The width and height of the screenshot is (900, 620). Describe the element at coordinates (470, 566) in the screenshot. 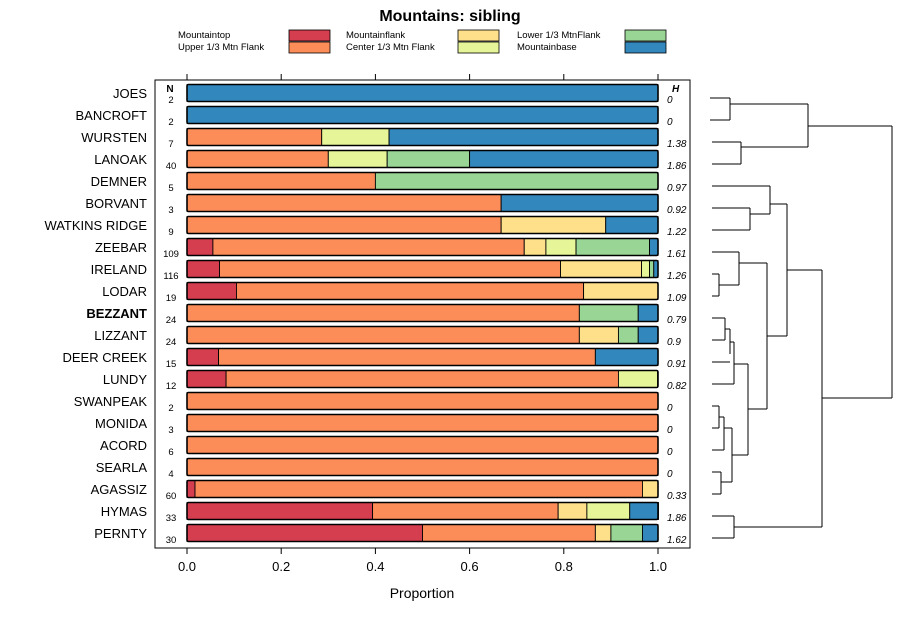

I see `x-tick-label: 0.6` at that location.